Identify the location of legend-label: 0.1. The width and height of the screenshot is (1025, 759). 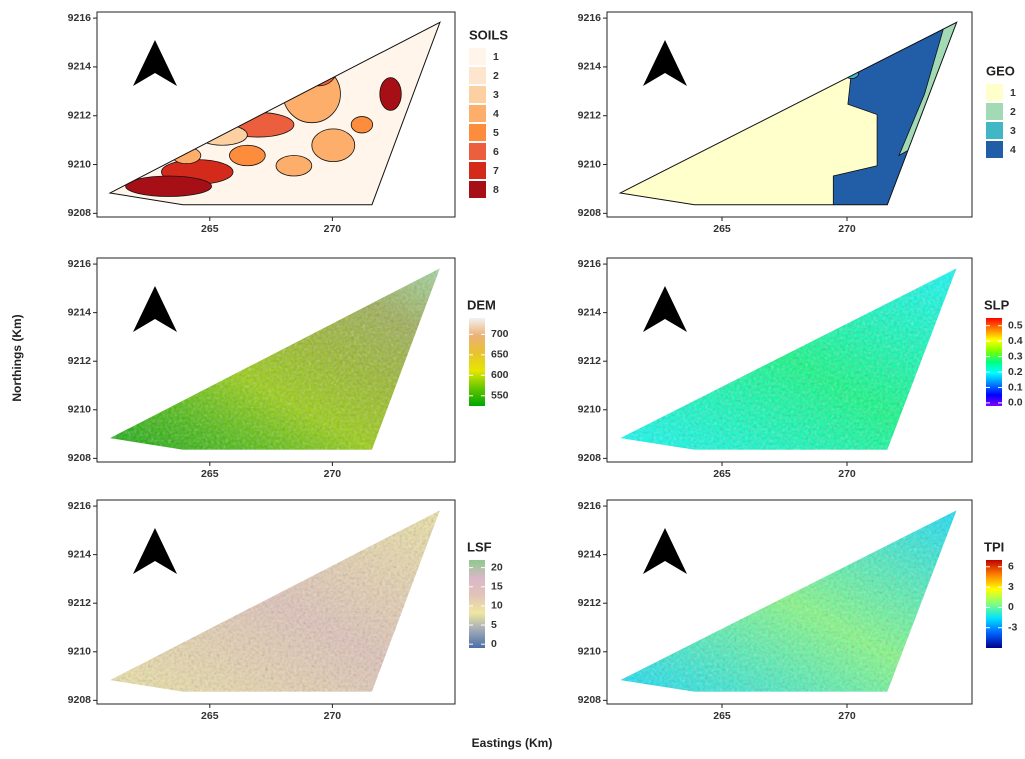
(1015, 387).